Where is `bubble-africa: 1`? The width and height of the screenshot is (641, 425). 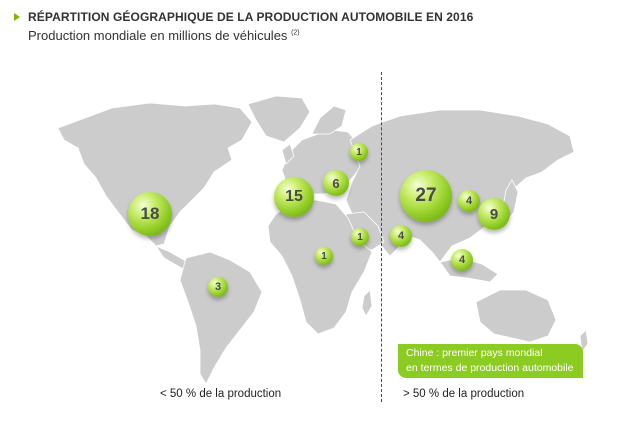
bubble-africa: 1 is located at coordinates (324, 256).